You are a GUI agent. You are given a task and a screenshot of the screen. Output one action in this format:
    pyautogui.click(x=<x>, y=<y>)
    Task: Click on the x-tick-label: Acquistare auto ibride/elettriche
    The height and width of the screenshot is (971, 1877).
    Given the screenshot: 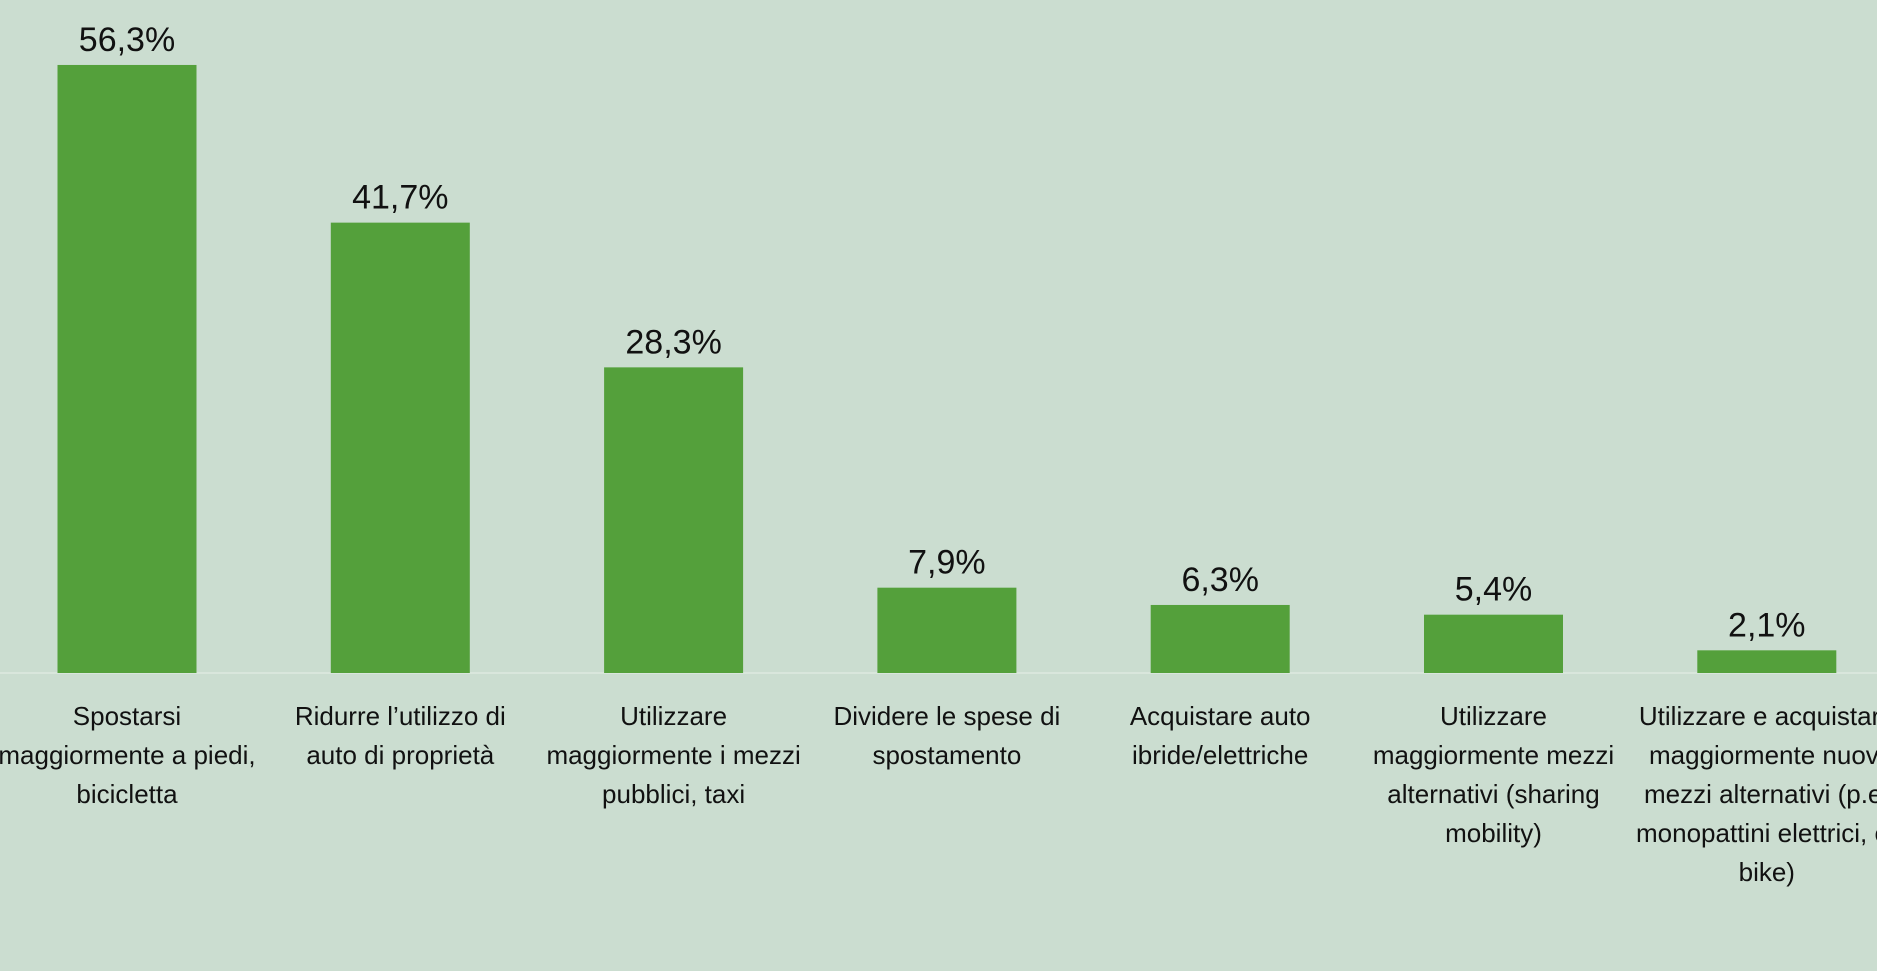 What is the action you would take?
    pyautogui.click(x=1220, y=735)
    